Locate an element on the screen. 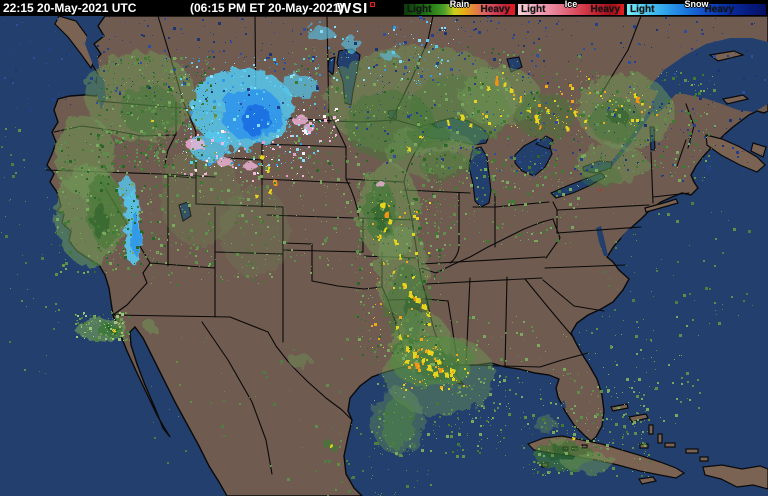 Image resolution: width=768 pixels, height=496 pixels. legend-group-ice: Light Heavy Ice is located at coordinates (571, 8).